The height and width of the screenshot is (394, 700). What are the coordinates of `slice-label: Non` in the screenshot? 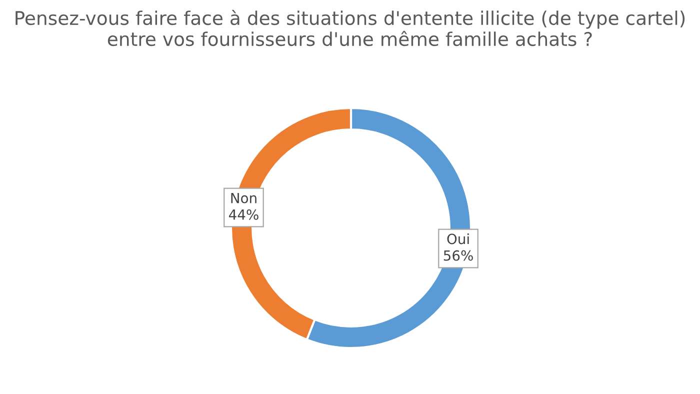 It's located at (243, 198).